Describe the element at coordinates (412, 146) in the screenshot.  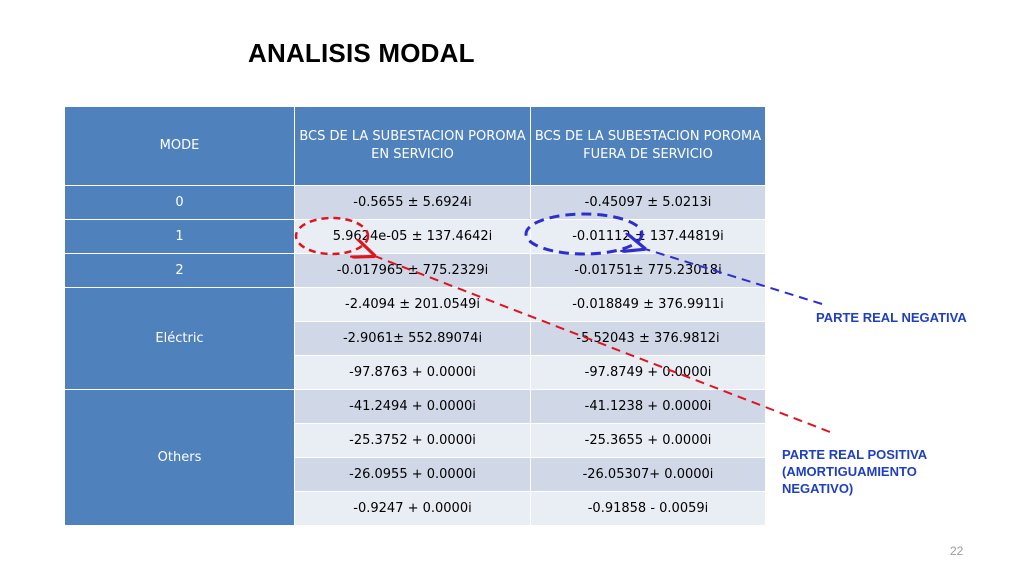
I see `header-in-service: BCS DE LA SUBESTACION POROMA EN SERVICIO` at that location.